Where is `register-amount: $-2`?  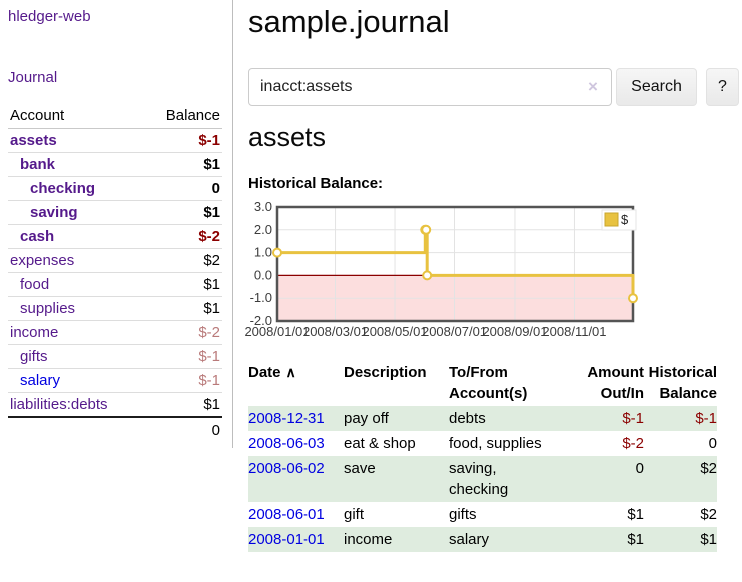
register-amount: $-2 is located at coordinates (633, 443).